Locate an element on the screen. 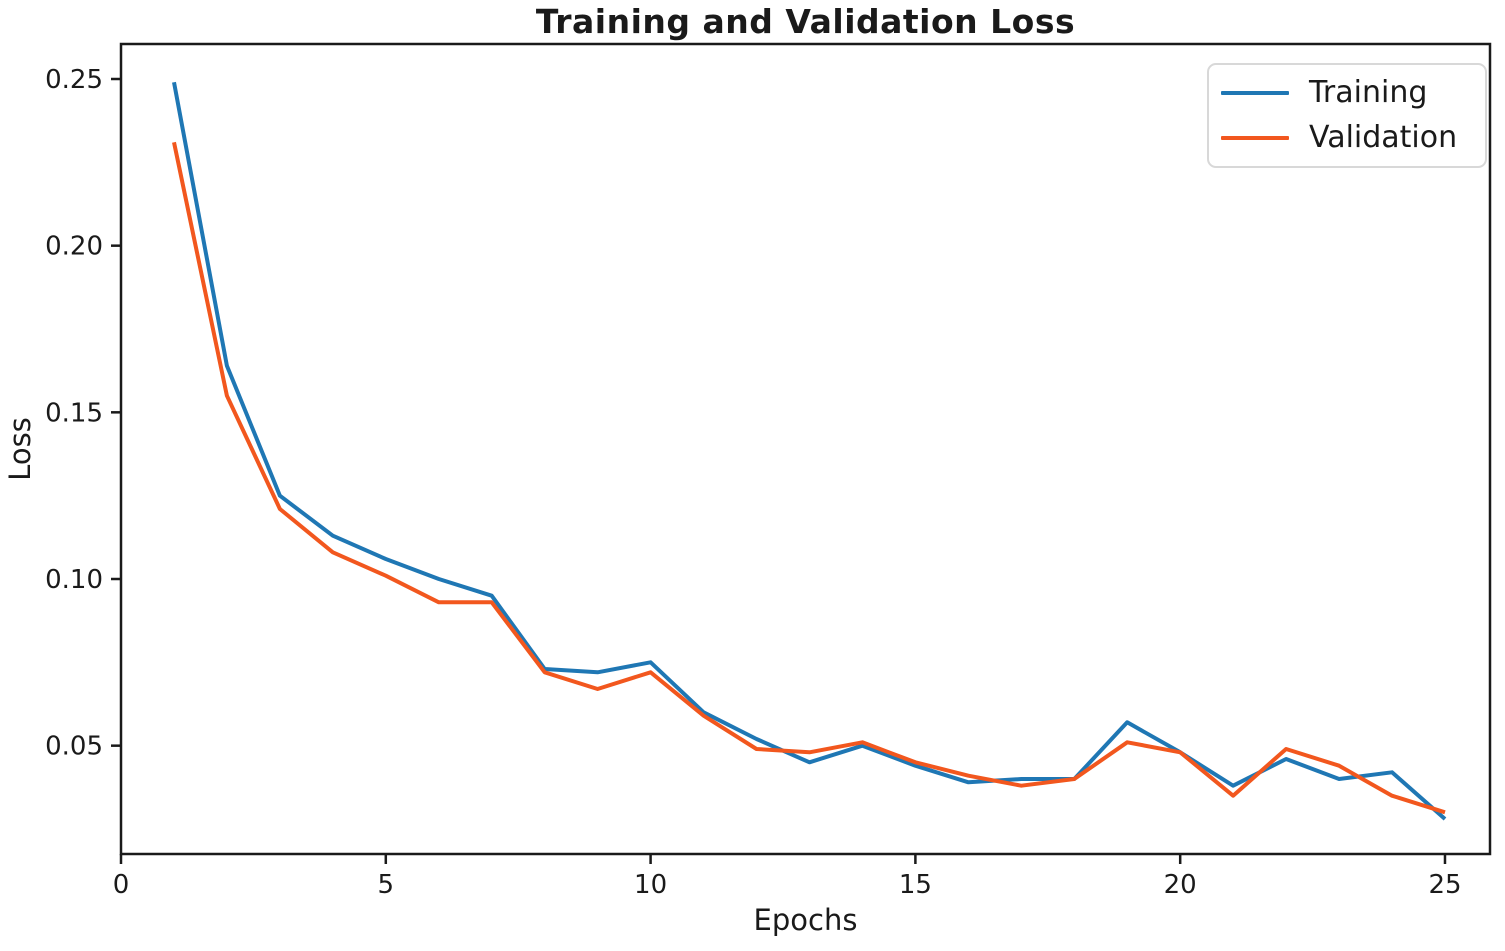  y-tick-label: 0.15 is located at coordinates (74, 413).